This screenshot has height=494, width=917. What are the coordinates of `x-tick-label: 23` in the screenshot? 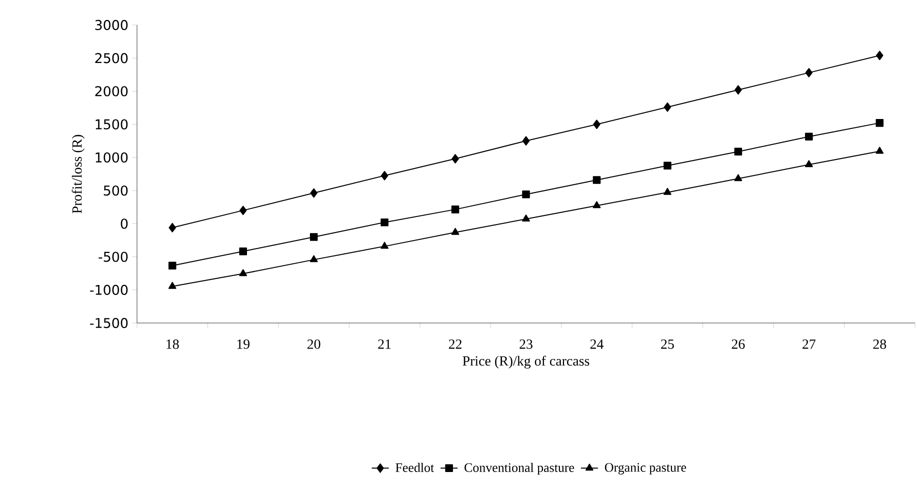 It's located at (526, 344).